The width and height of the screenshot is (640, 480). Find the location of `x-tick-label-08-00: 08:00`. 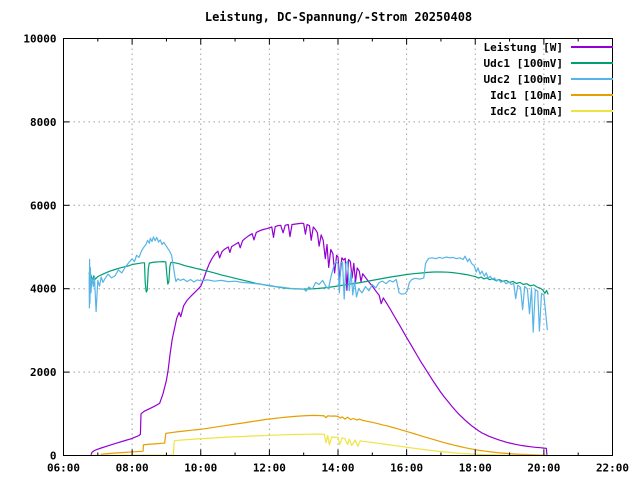

x-tick-label-08-00: 08:00 is located at coordinates (132, 468).